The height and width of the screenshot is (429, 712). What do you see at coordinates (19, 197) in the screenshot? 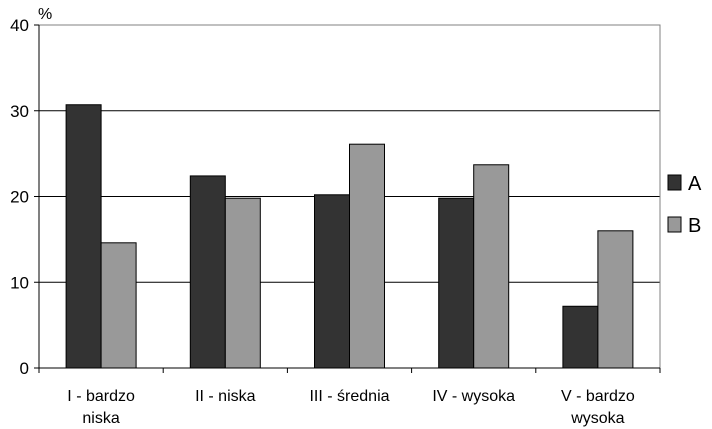
I see `y-tick-label: 20` at bounding box center [19, 197].